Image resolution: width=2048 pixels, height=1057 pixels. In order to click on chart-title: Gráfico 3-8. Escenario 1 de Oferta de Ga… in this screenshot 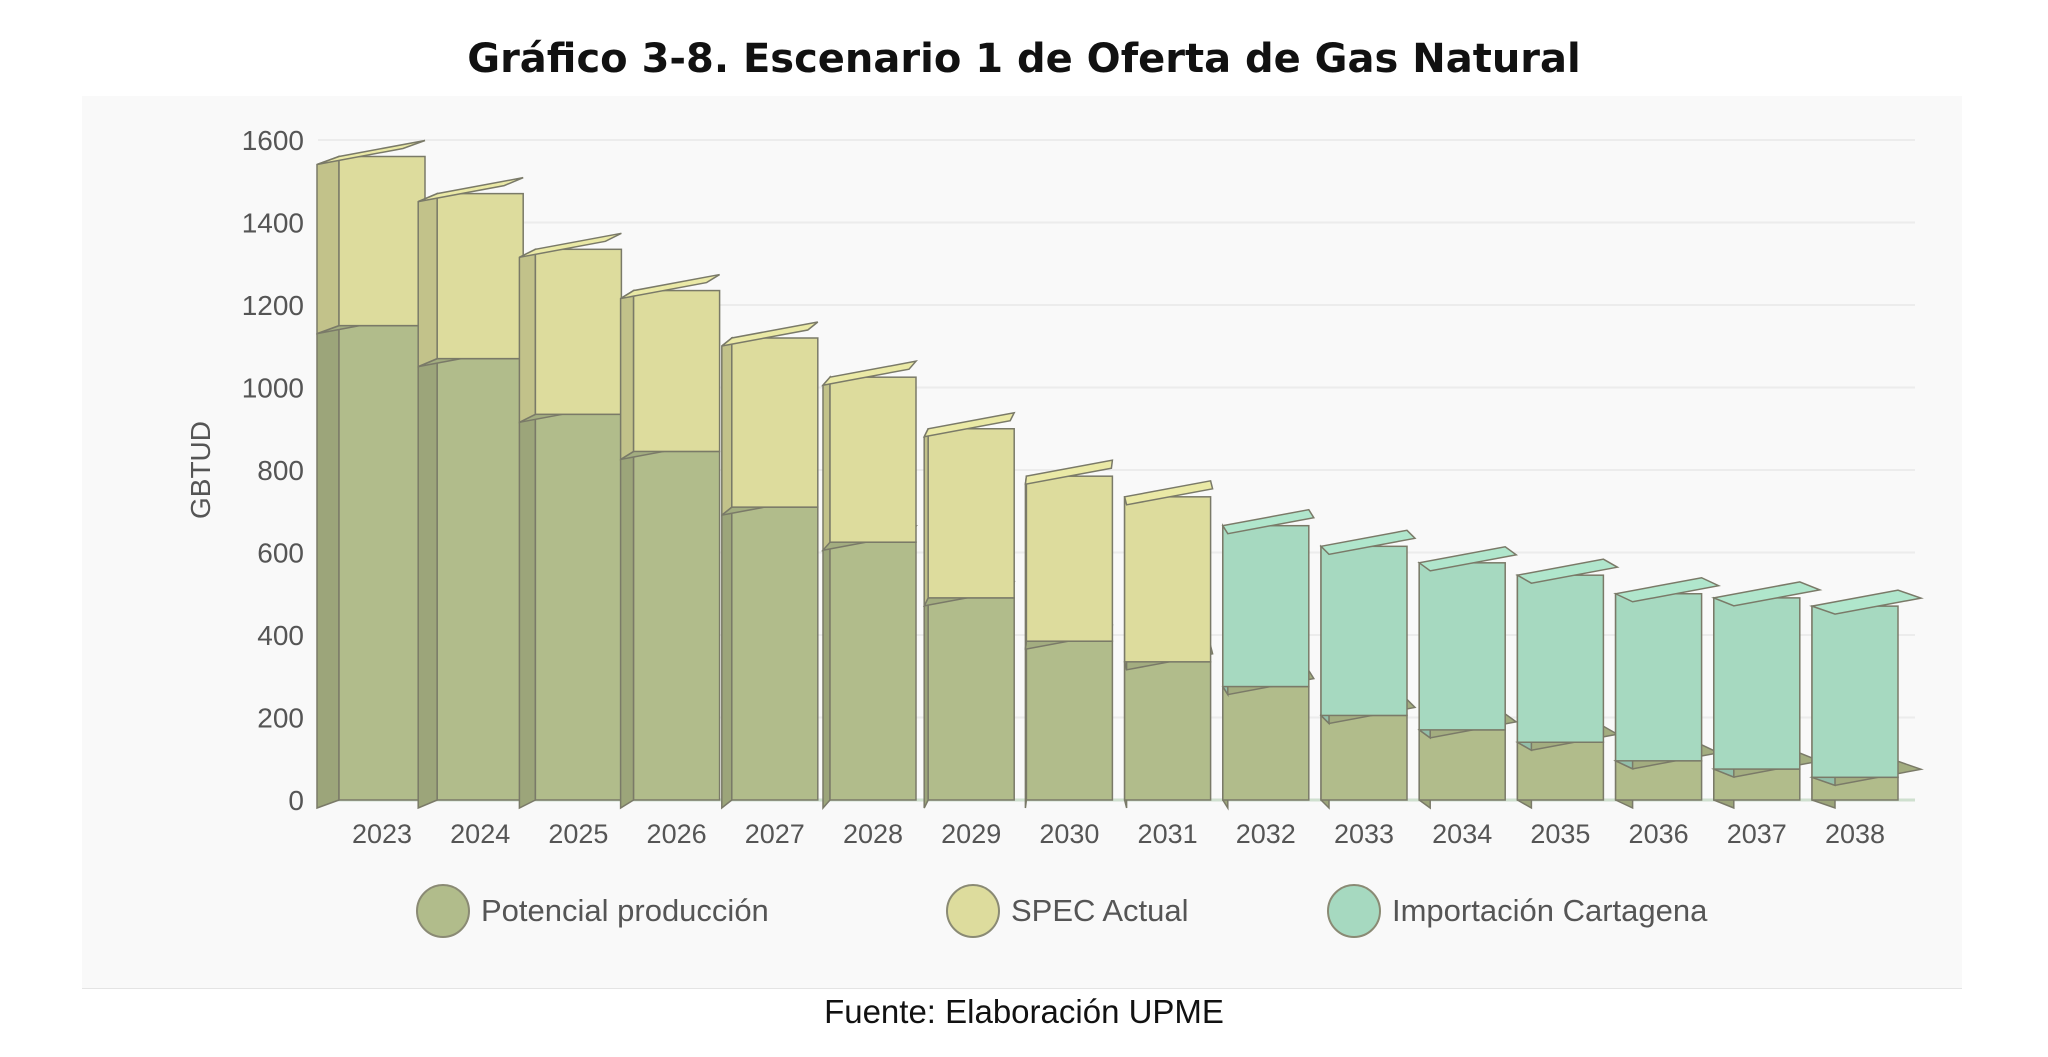, I will do `click(1024, 59)`.